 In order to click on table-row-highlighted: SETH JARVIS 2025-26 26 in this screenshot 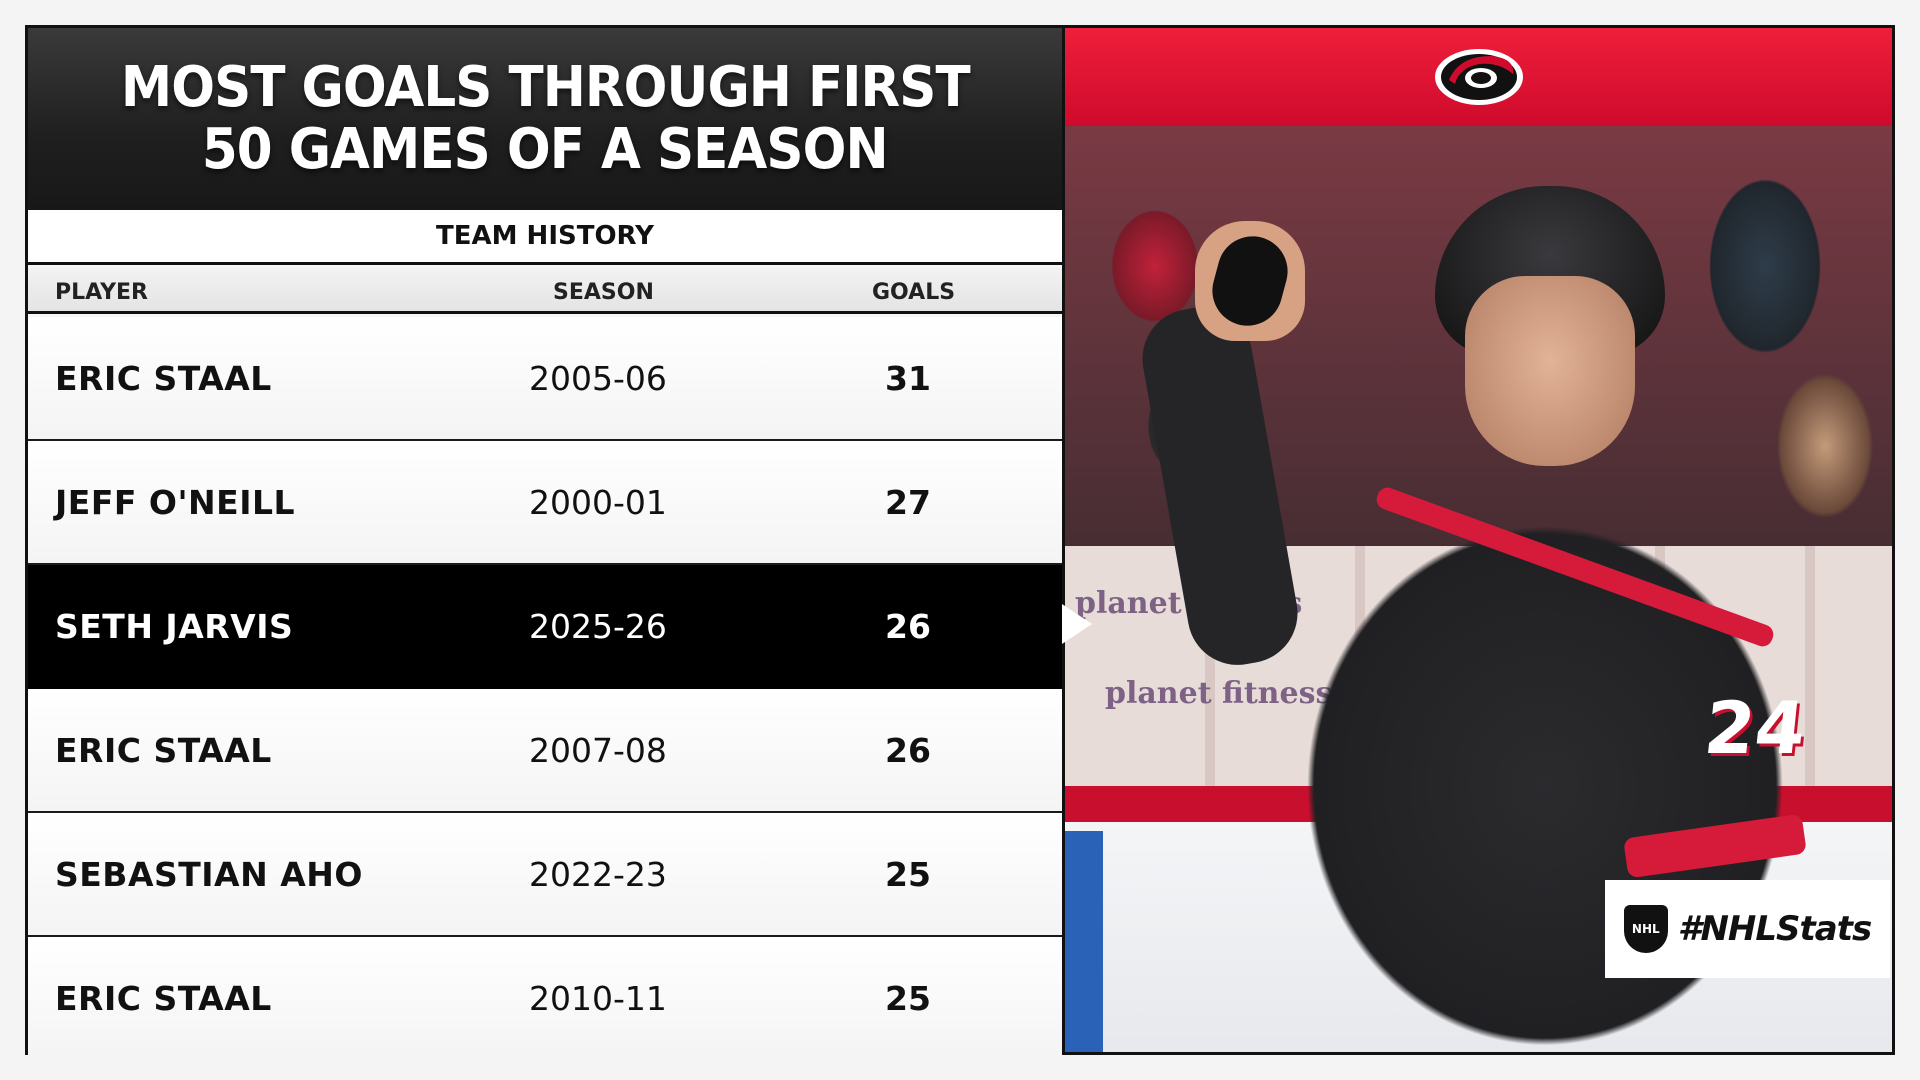, I will do `click(545, 627)`.